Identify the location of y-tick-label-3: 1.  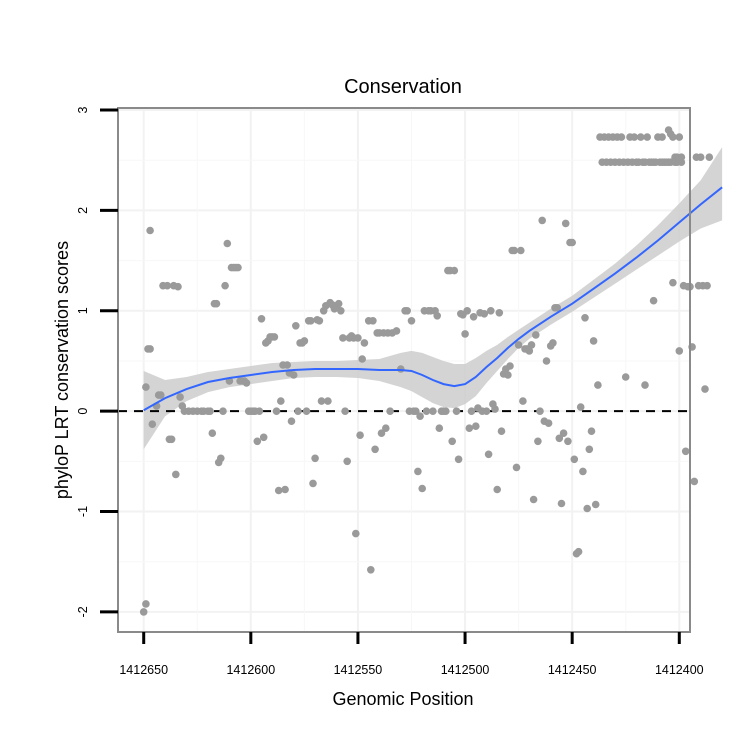
(83, 310).